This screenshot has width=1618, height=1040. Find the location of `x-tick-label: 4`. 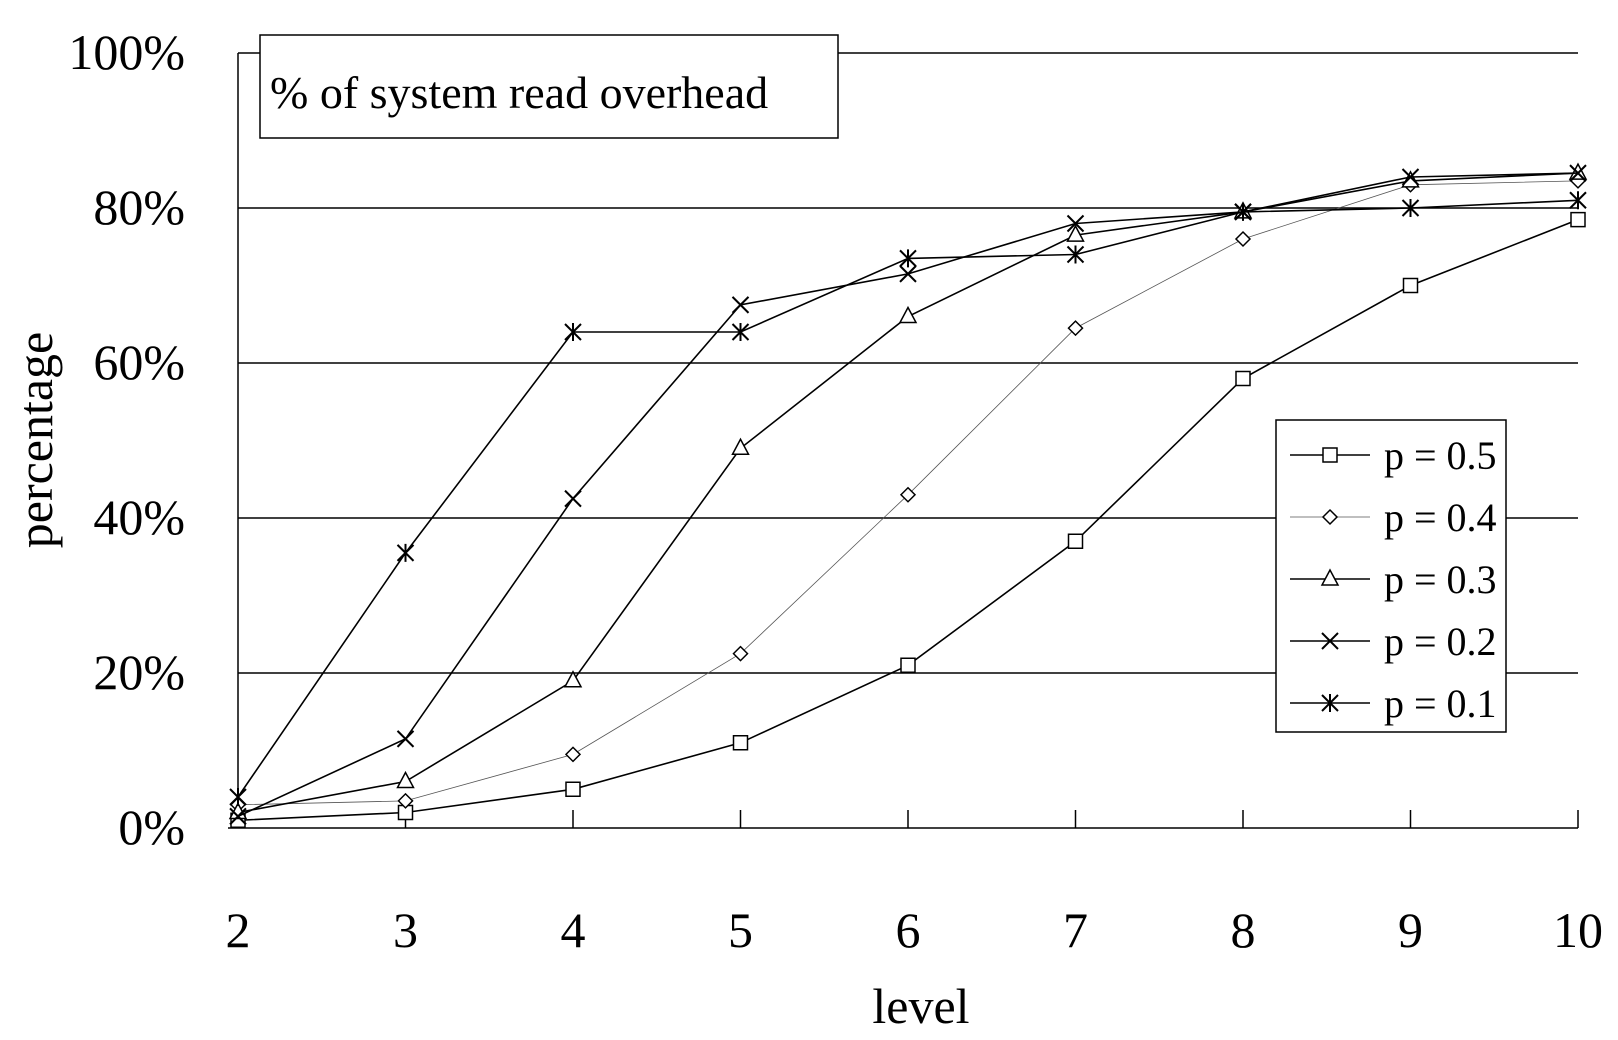

x-tick-label: 4 is located at coordinates (573, 930).